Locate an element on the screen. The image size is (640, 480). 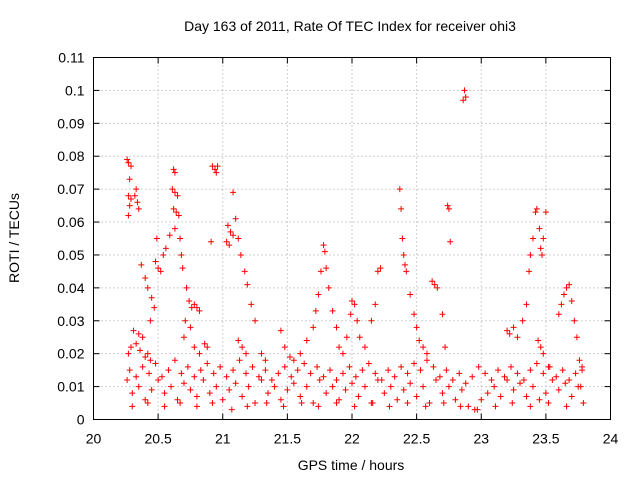
y-tick-label: 0.02 is located at coordinates (70, 354).